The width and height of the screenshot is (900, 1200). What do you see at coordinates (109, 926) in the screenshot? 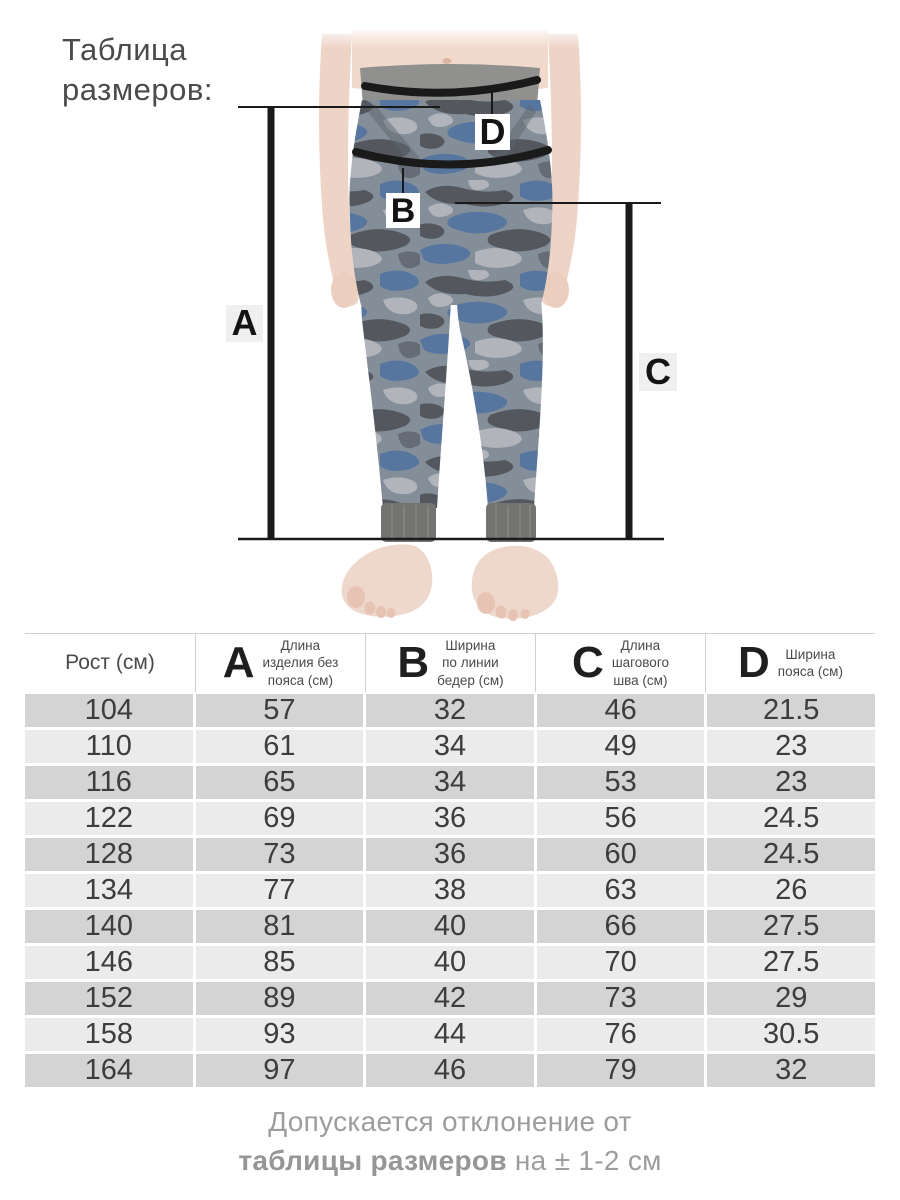
I see `table-cell: 140` at bounding box center [109, 926].